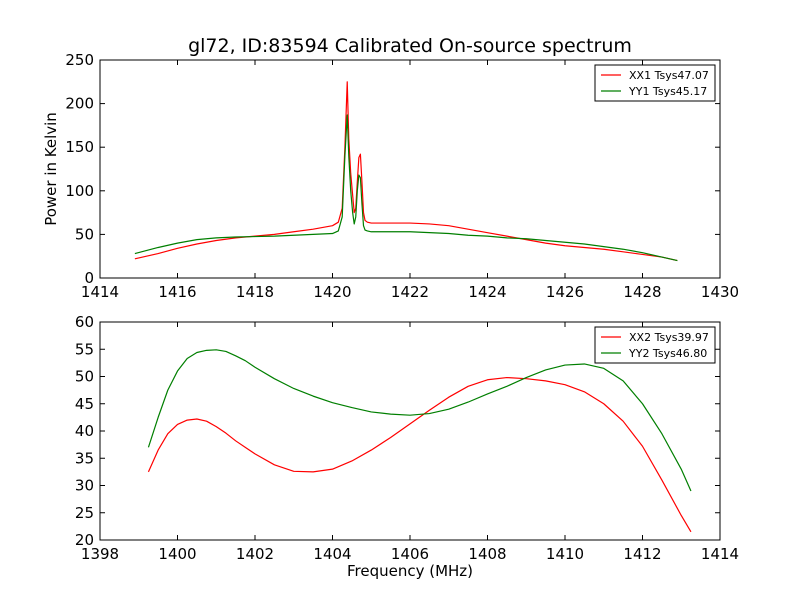  I want to click on top-y-tick-label: 0, so click(89, 278).